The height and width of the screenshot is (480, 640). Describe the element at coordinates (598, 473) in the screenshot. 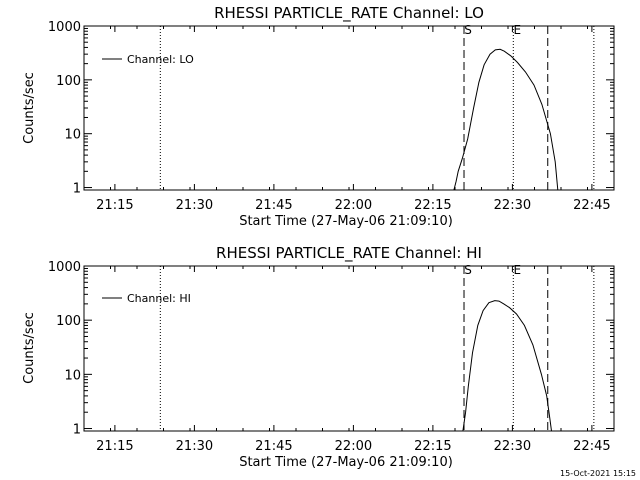

I see `footer-timestamp: 15-Oct-2021 15:15` at that location.